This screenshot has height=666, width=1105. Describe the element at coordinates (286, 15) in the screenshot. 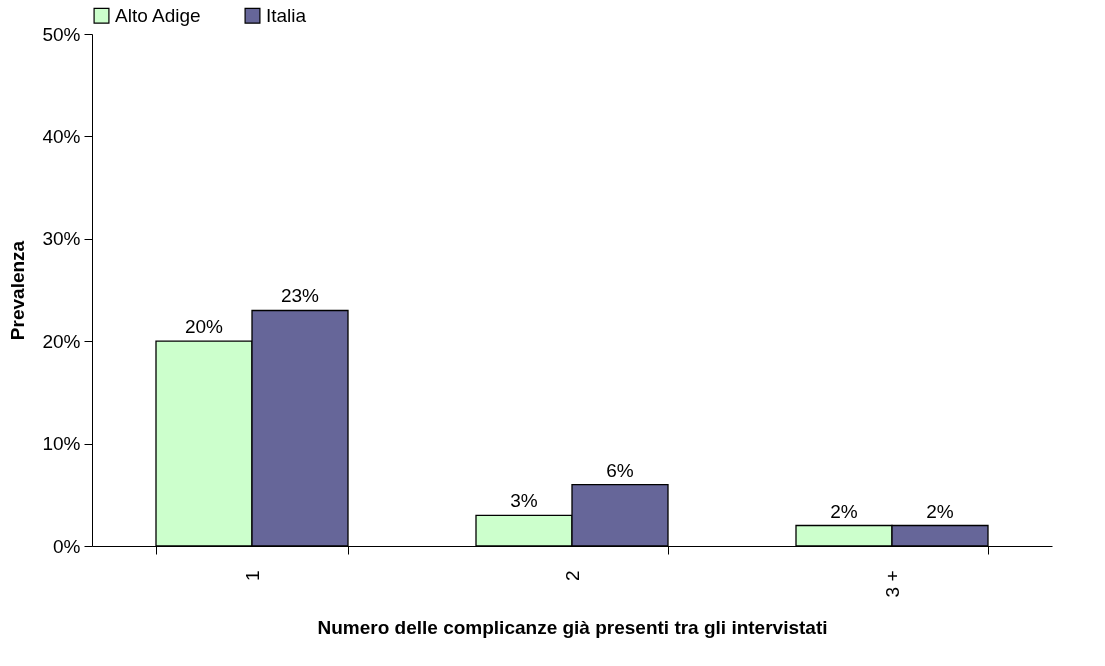

I see `legend-label: Italia` at that location.